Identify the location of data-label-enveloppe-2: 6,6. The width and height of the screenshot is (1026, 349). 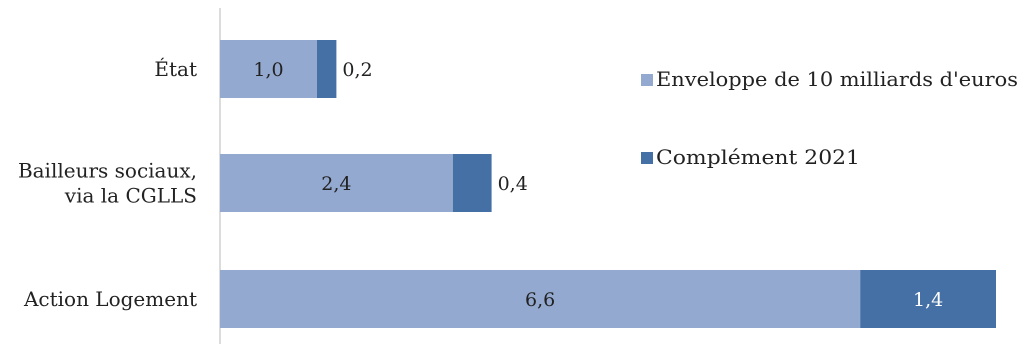
(540, 300).